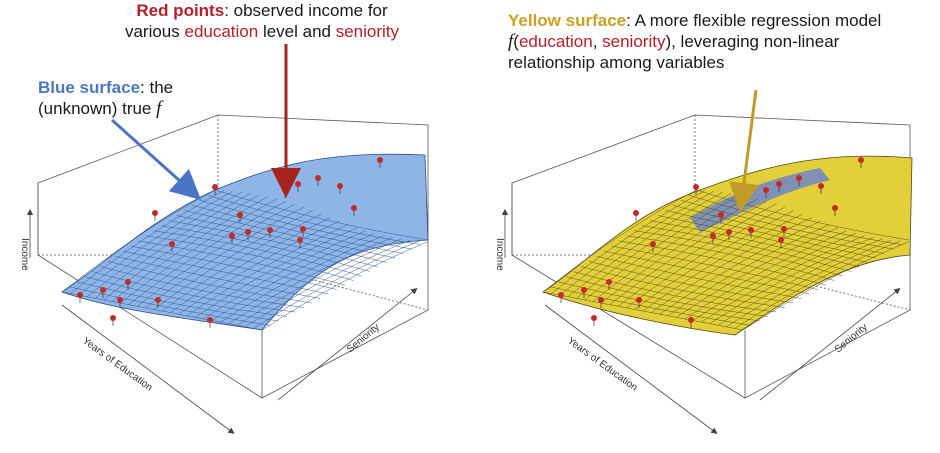  Describe the element at coordinates (180, 10) in the screenshot. I see `red-points-title: Red points` at that location.